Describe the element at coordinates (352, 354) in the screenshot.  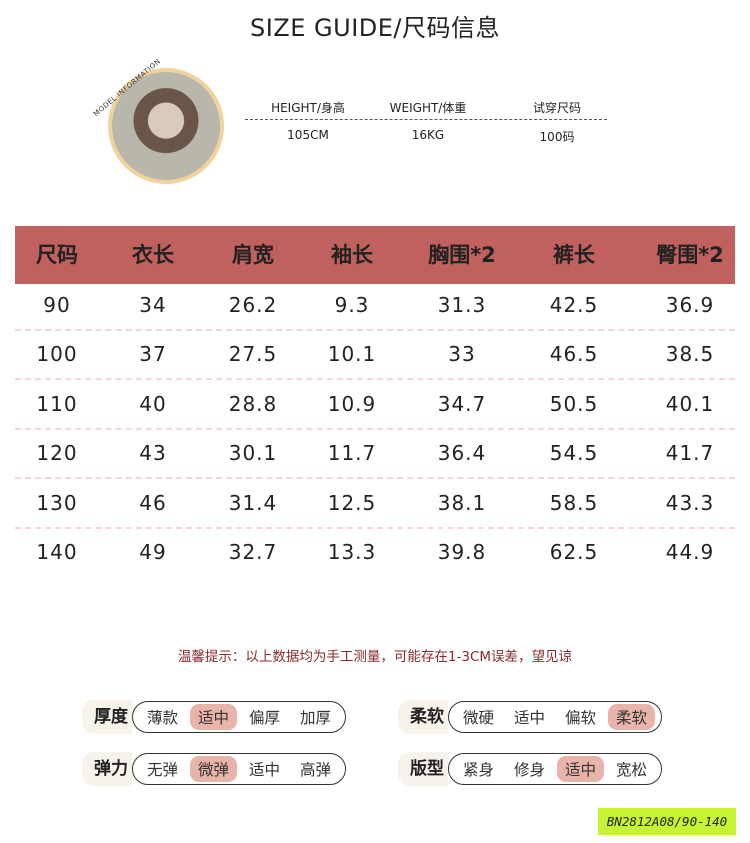
I see `table-cell: 10.1` at that location.